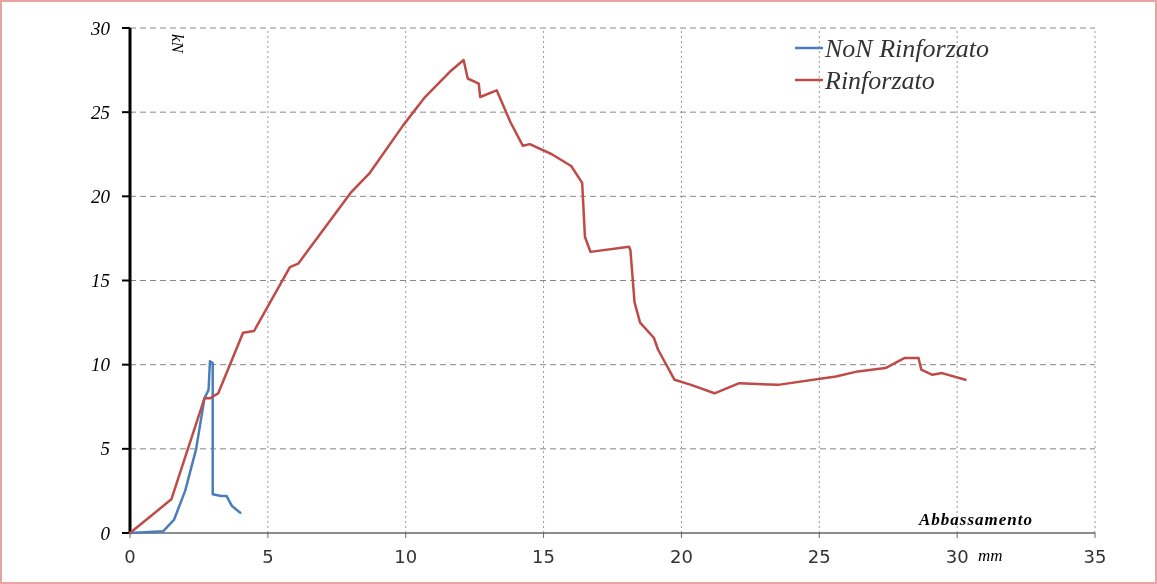 This screenshot has height=584, width=1157. What do you see at coordinates (100, 28) in the screenshot?
I see `y-tick-label: 30` at bounding box center [100, 28].